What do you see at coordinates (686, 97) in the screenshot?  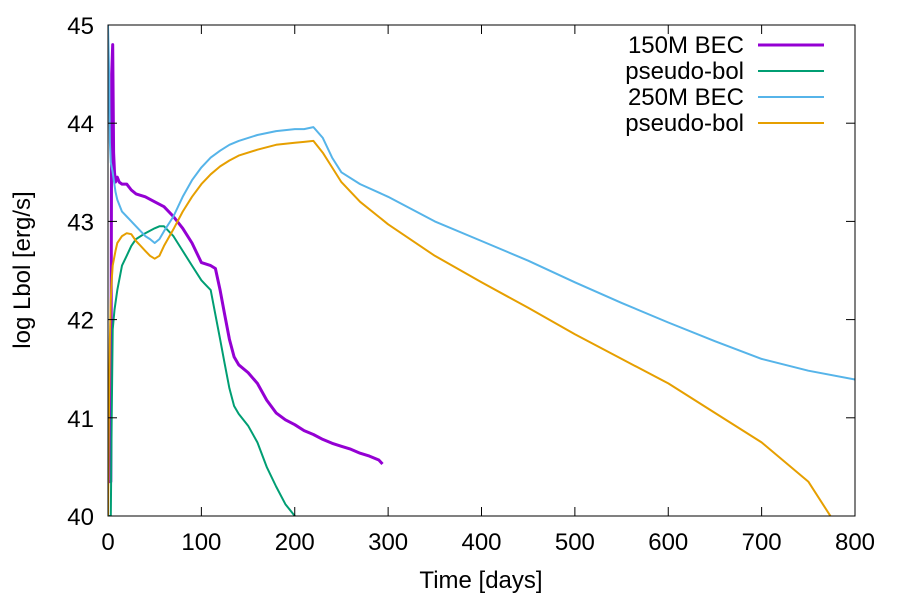 I see `legend-label-3: 250M BEC` at bounding box center [686, 97].